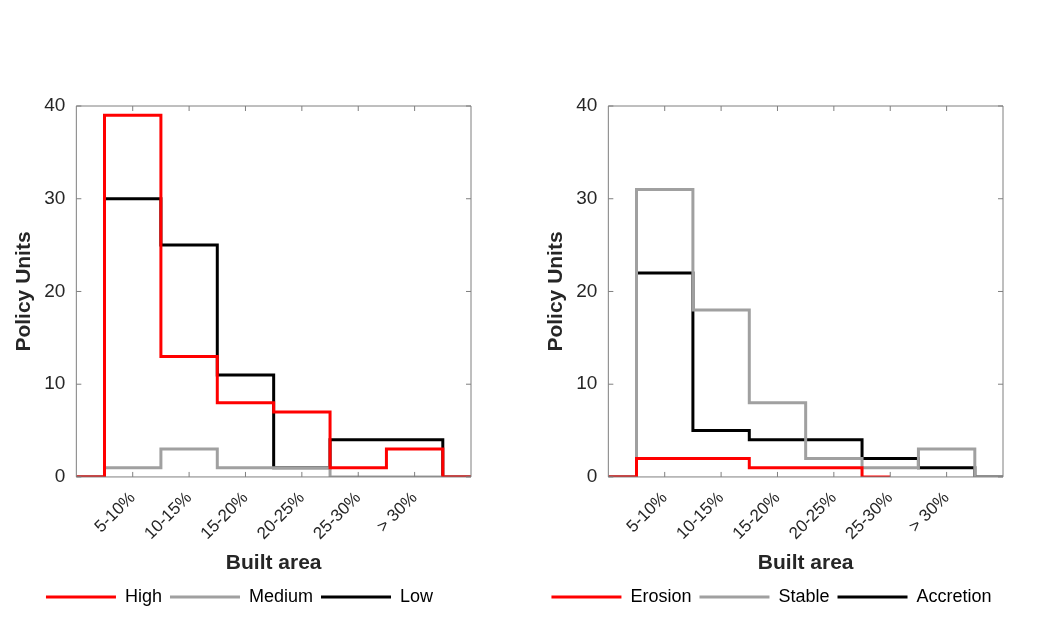 Image resolution: width=1063 pixels, height=624 pixels. Describe the element at coordinates (661, 595) in the screenshot. I see `legend-label: Erosion` at that location.